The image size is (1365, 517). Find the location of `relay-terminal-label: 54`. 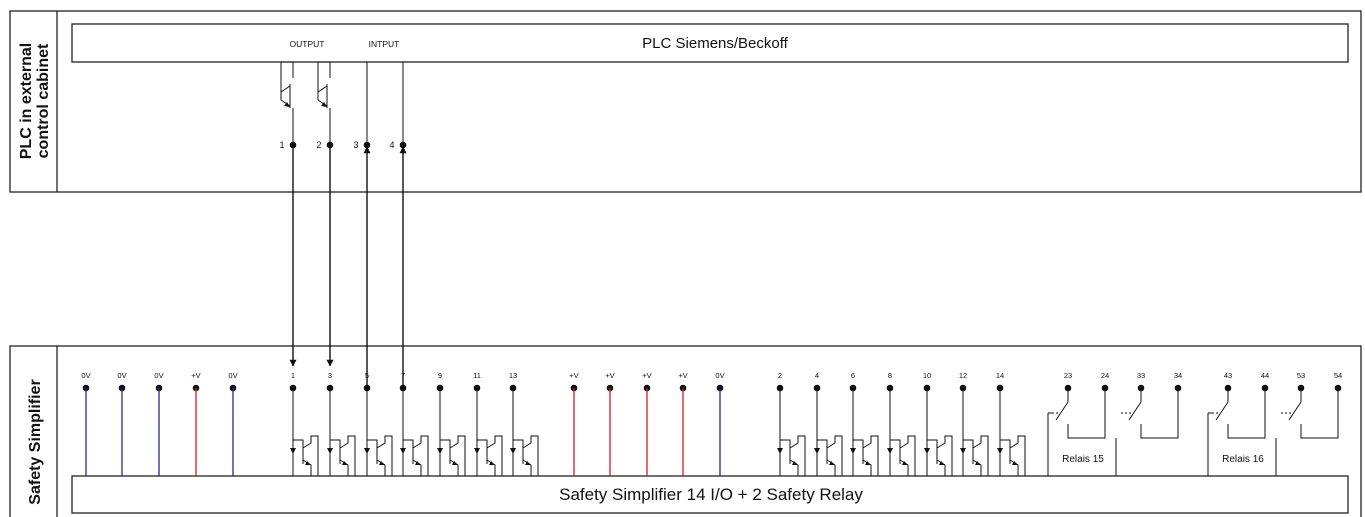

relay-terminal-label: 54 is located at coordinates (1338, 375).